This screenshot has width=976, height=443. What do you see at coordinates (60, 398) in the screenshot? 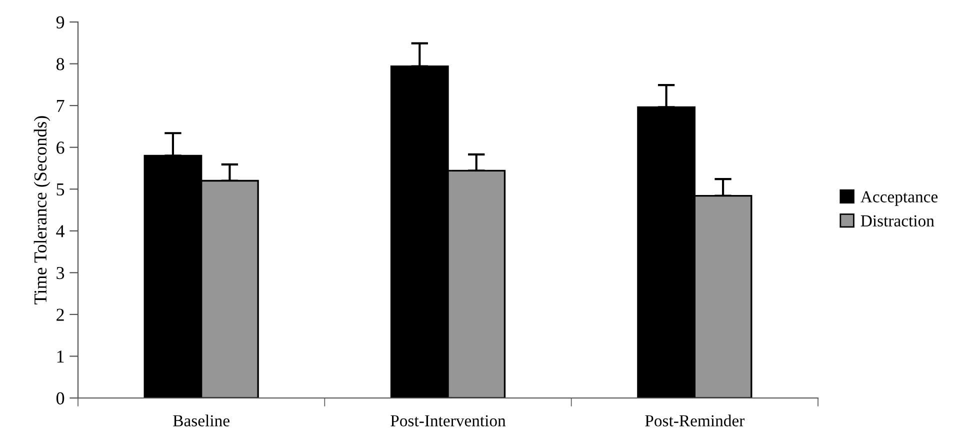
I see `y-tick-label: 0` at bounding box center [60, 398].